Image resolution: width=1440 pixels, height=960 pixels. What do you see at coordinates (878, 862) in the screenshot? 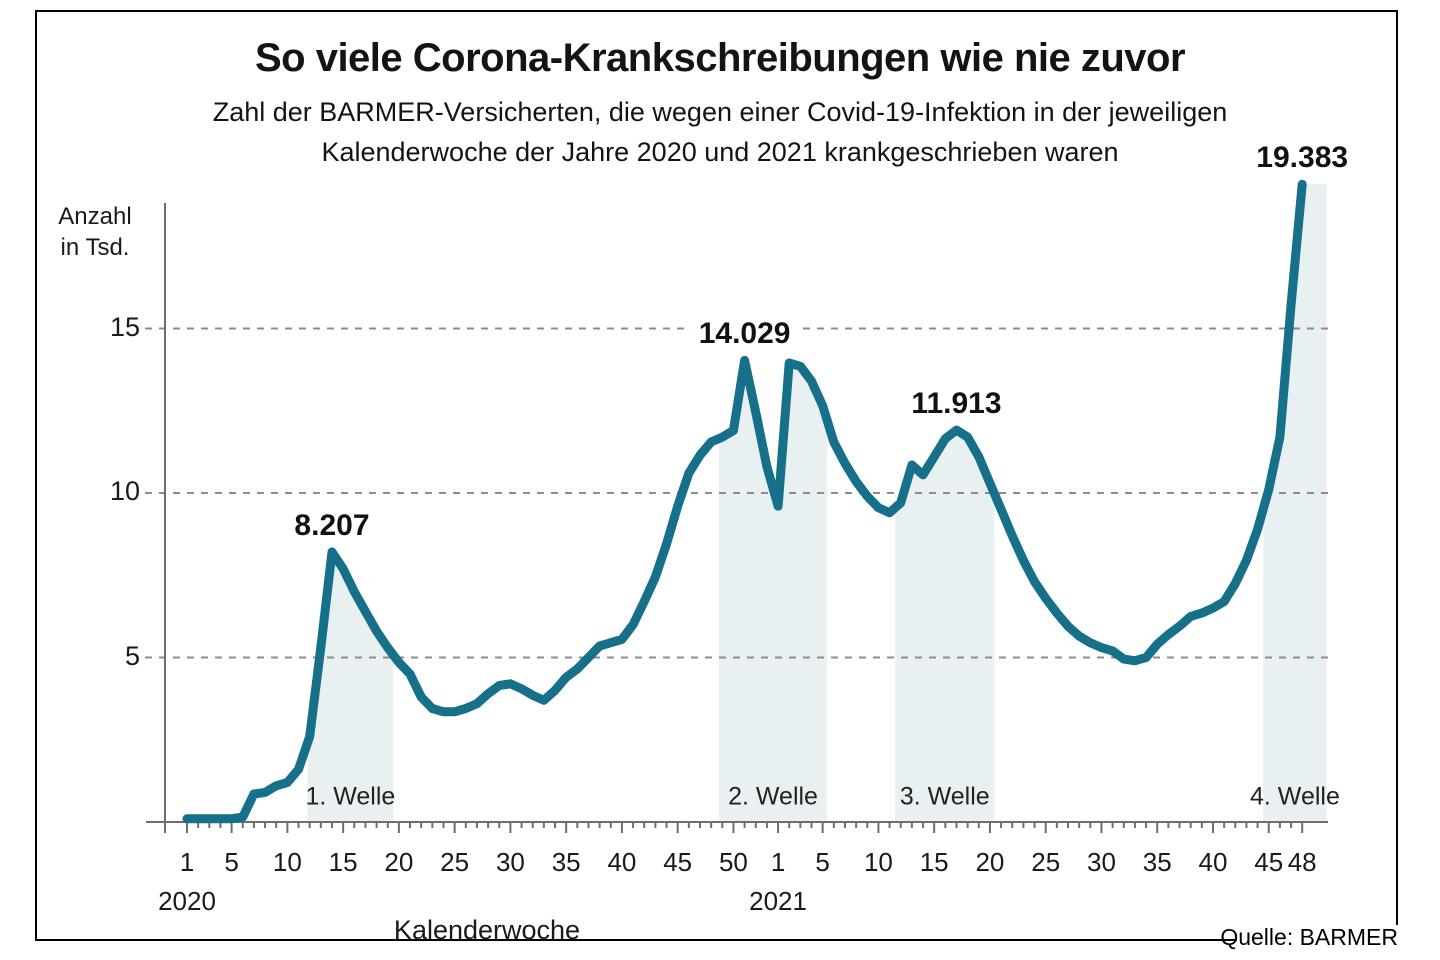
I see `x-tick-label-2021-10: 10` at bounding box center [878, 862].